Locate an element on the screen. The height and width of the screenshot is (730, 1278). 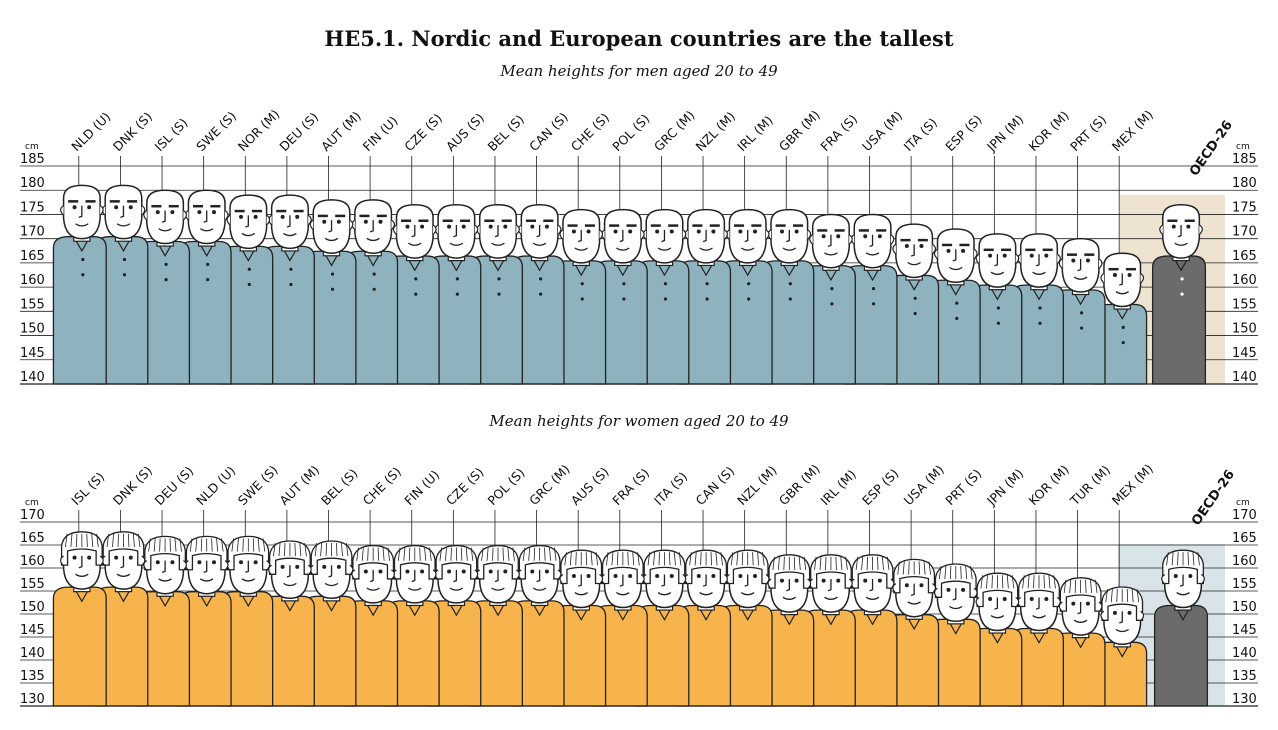
women-category-label: PRT (S) is located at coordinates (963, 487).